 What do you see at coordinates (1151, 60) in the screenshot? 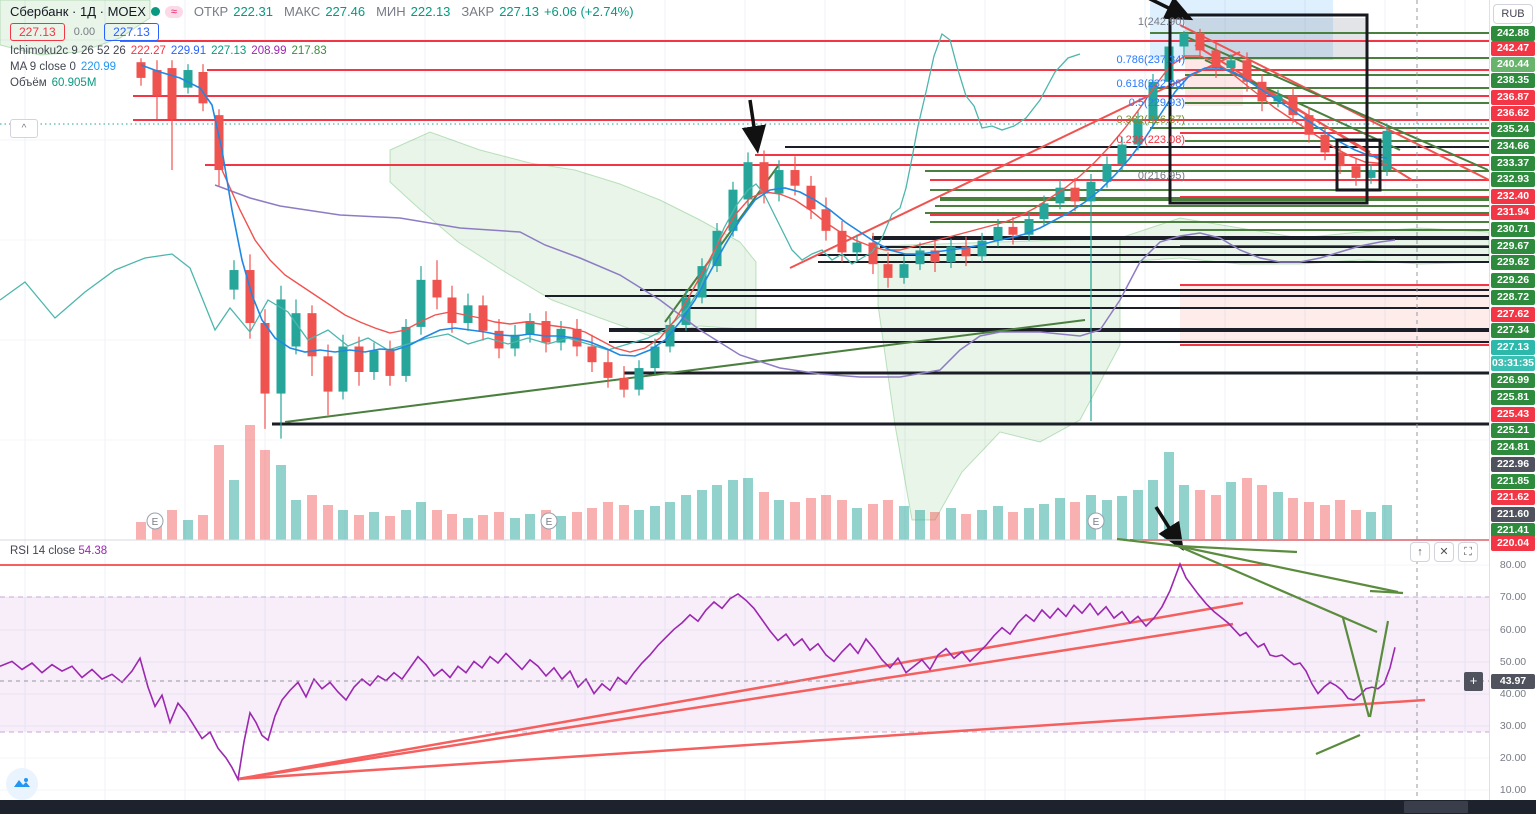
I see `fib-level-label: 0.786(237.34)` at bounding box center [1151, 60].